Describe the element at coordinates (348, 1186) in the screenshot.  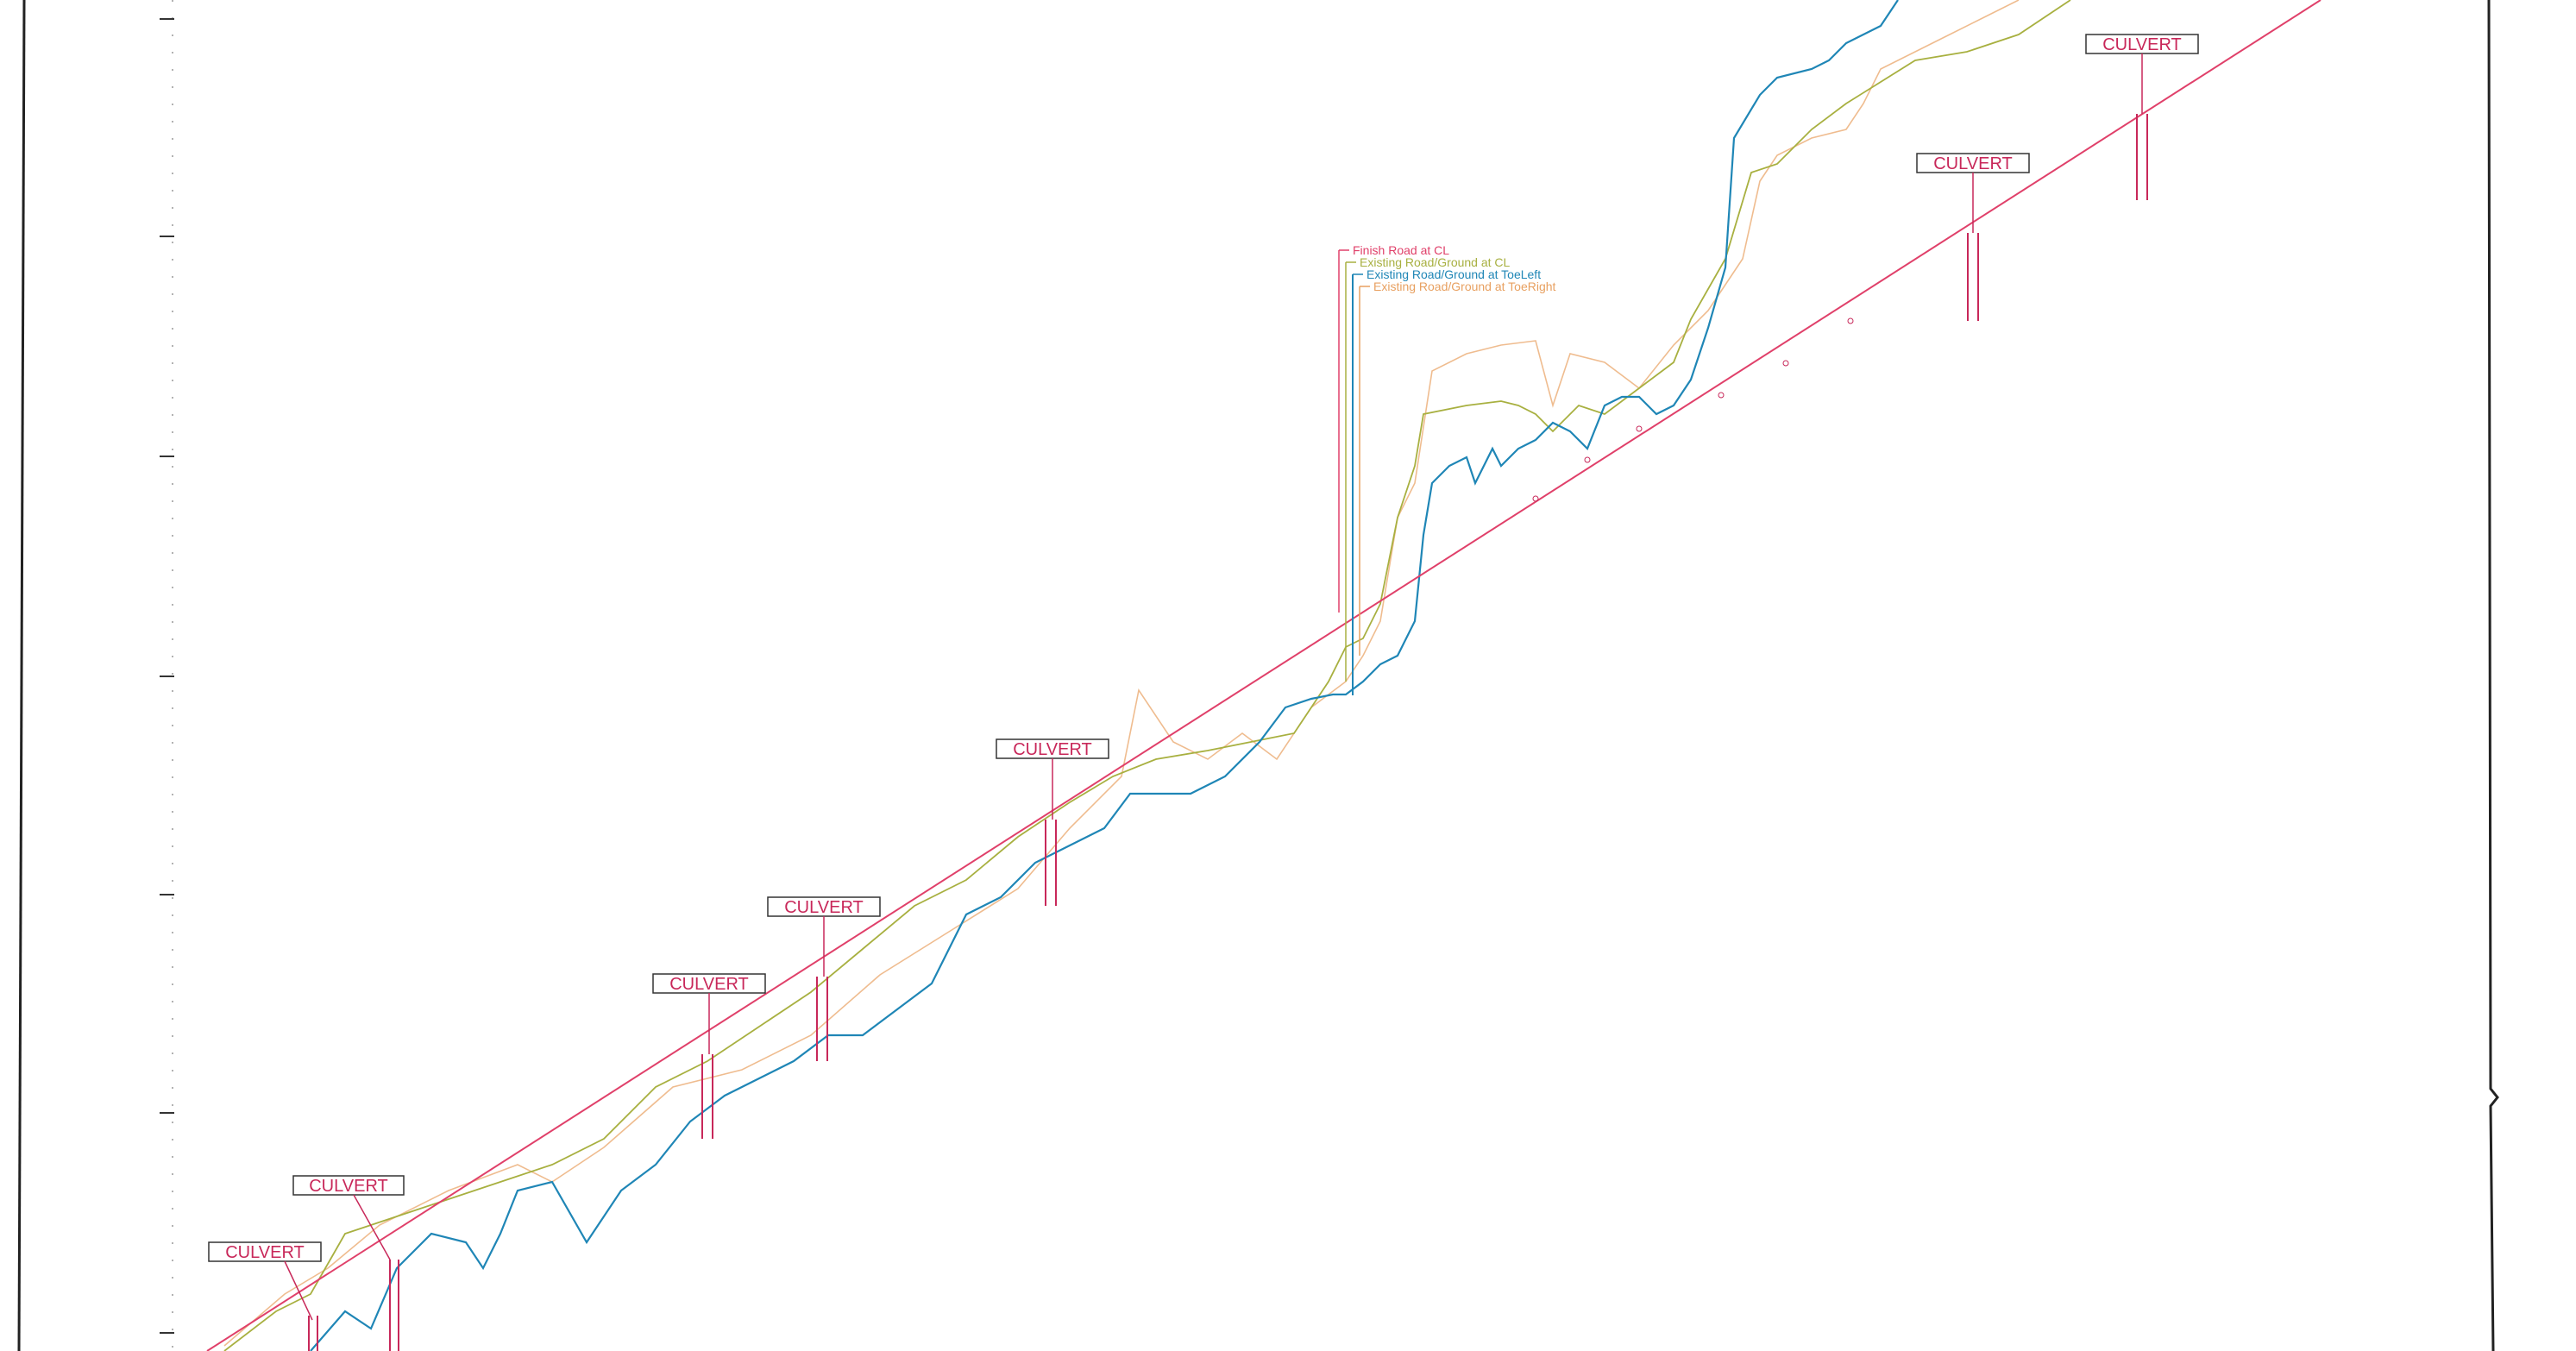
I see `culvert-2-label: CULVERT` at that location.